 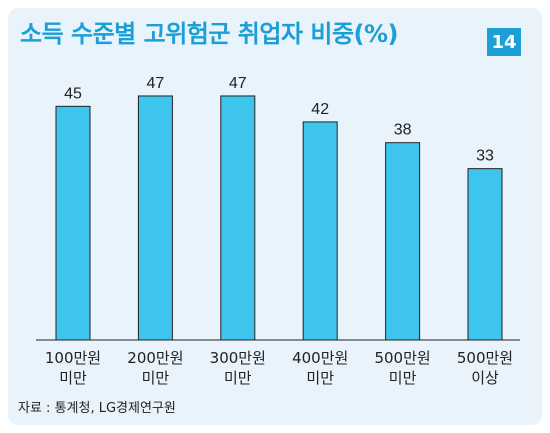 I want to click on value-label-3: 47, so click(x=238, y=83).